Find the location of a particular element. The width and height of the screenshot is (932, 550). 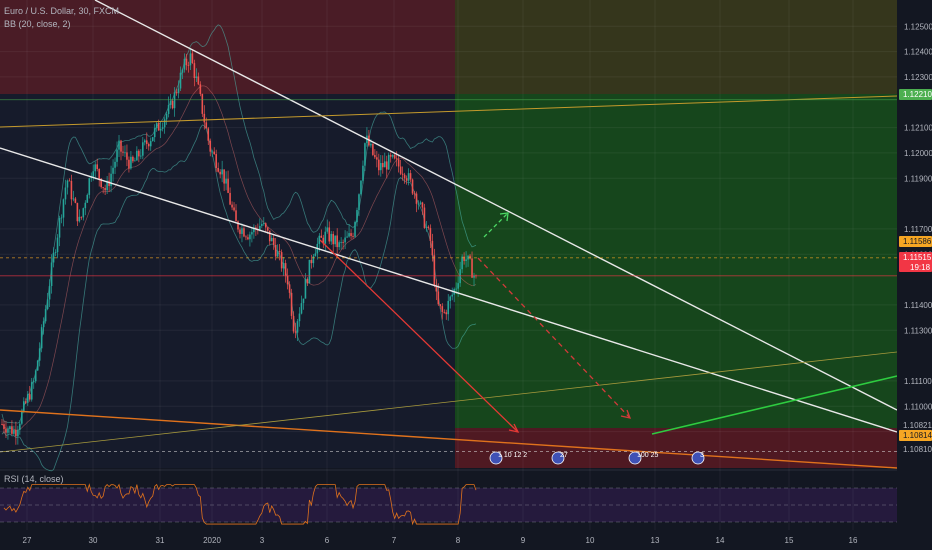

event-markers: 1 10 12 2 27 100 25 3 is located at coordinates (597, 458).